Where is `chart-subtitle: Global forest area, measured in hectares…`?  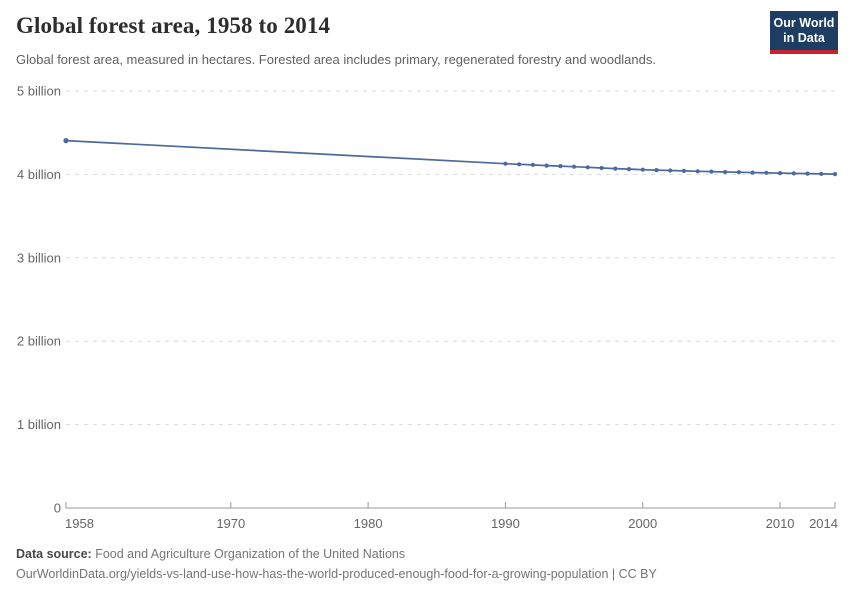 chart-subtitle: Global forest area, measured in hectares… is located at coordinates (336, 59).